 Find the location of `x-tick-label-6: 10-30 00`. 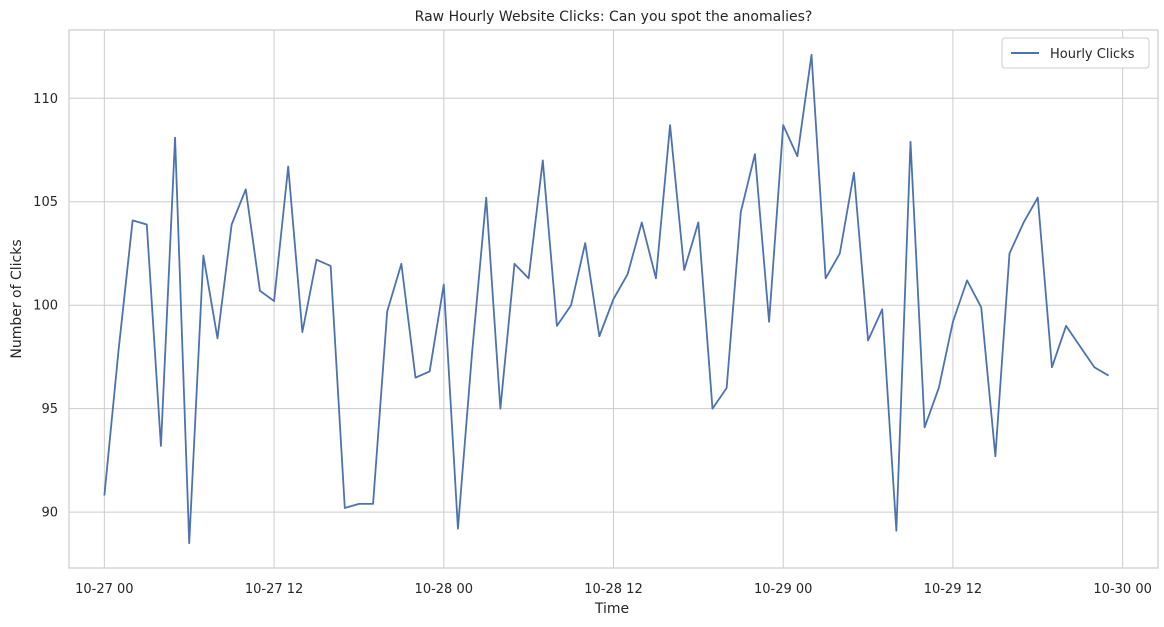

x-tick-label-6: 10-30 00 is located at coordinates (1122, 589).